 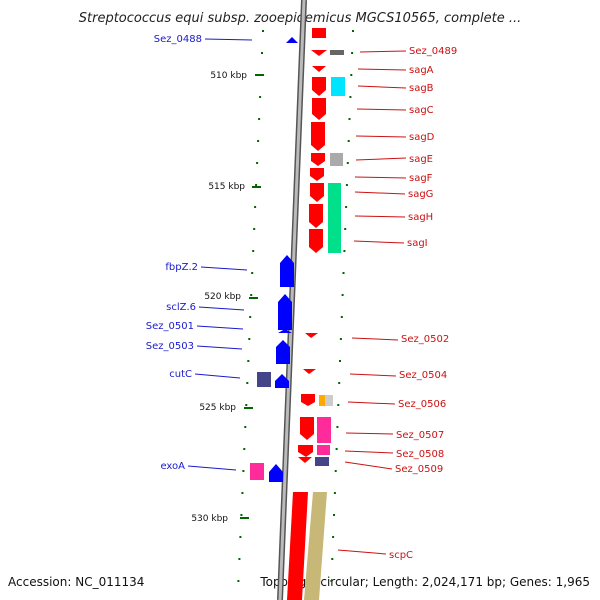 I want to click on gene-label-sagb: sagB, so click(x=421, y=88).